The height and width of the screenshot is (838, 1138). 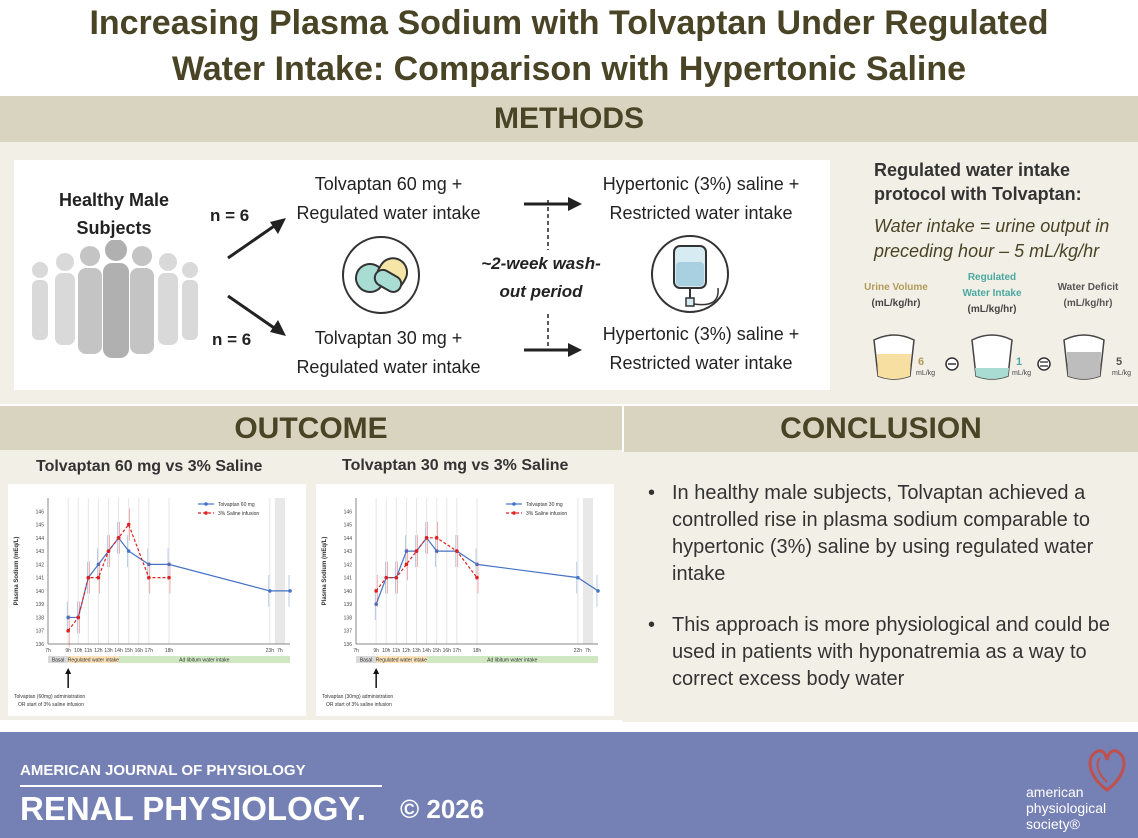 I want to click on band-ad-libitum, so click(x=204, y=659).